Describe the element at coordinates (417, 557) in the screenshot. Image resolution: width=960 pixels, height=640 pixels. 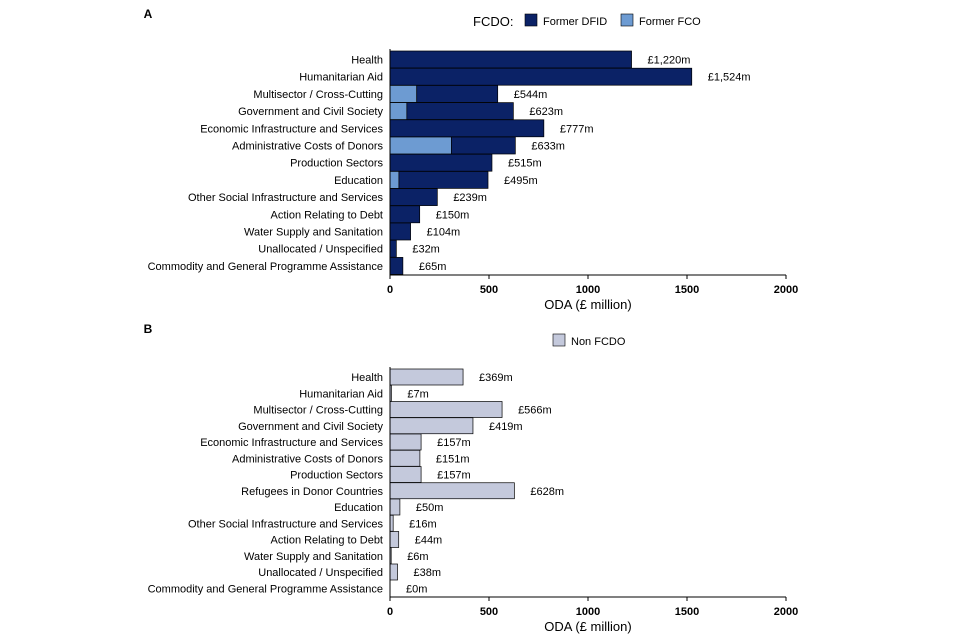
I see `data-label: £6m` at that location.